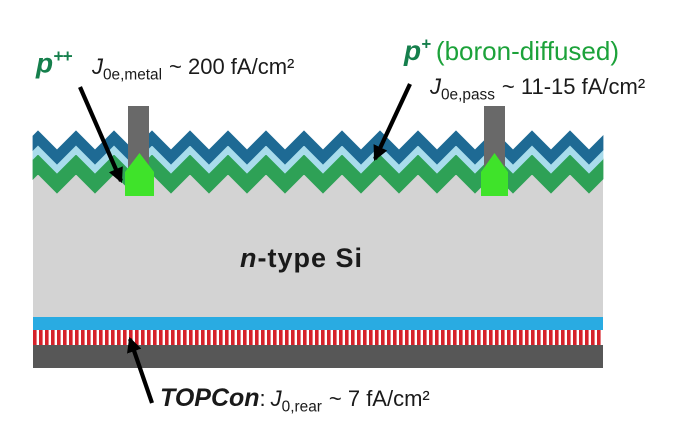 The width and height of the screenshot is (696, 430). Describe the element at coordinates (232, 66) in the screenshot. I see `j0e-metal-value: ~ 200 fA/cm²` at that location.